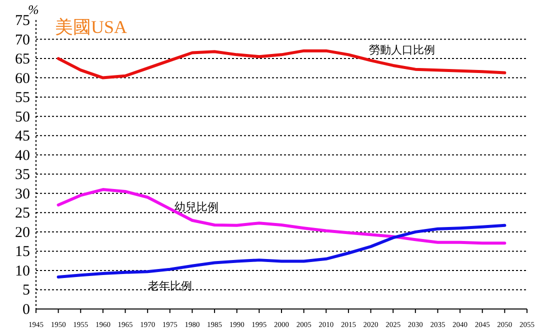 This screenshot has height=335, width=540. What do you see at coordinates (91, 27) in the screenshot?
I see `chart-title: 美國USA` at bounding box center [91, 27].